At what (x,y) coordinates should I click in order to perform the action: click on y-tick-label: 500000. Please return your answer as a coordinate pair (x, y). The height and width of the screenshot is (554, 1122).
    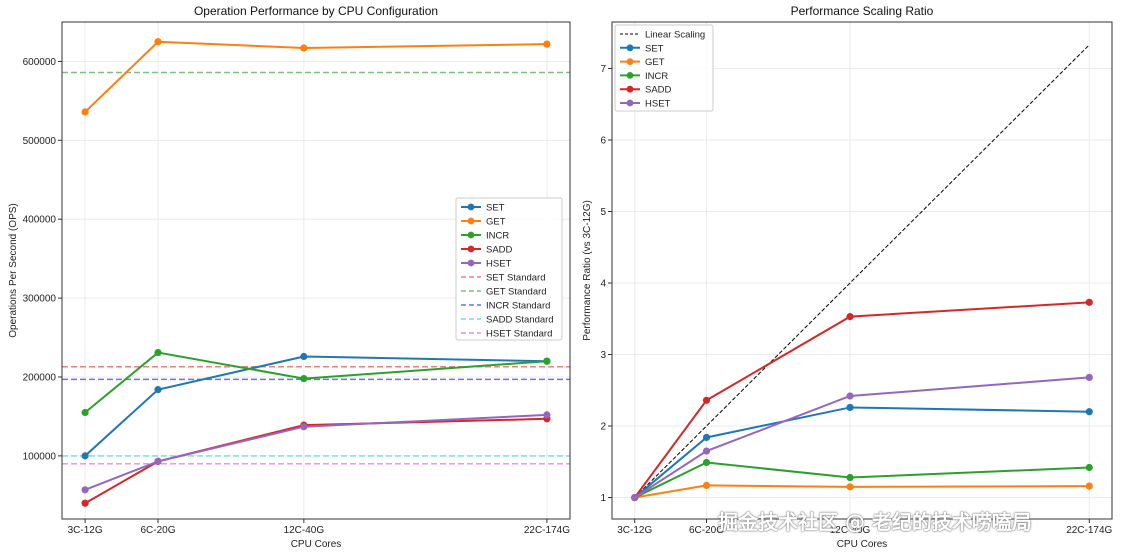
    Looking at the image, I should click on (40, 141).